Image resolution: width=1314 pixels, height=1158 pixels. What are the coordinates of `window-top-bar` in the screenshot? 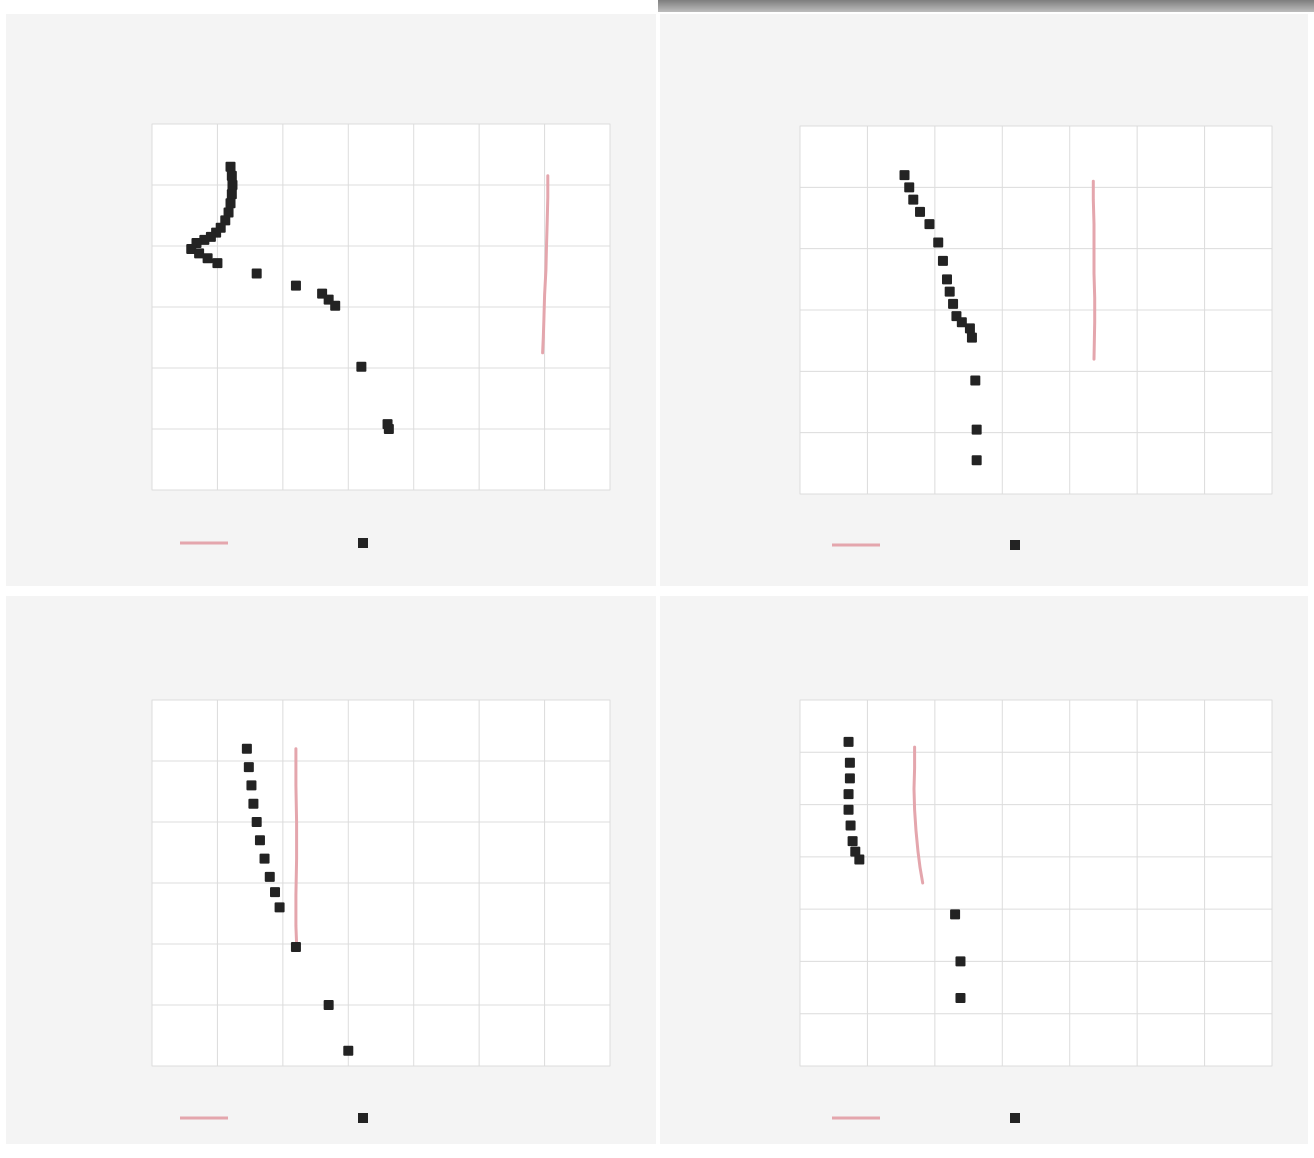 It's located at (986, 6).